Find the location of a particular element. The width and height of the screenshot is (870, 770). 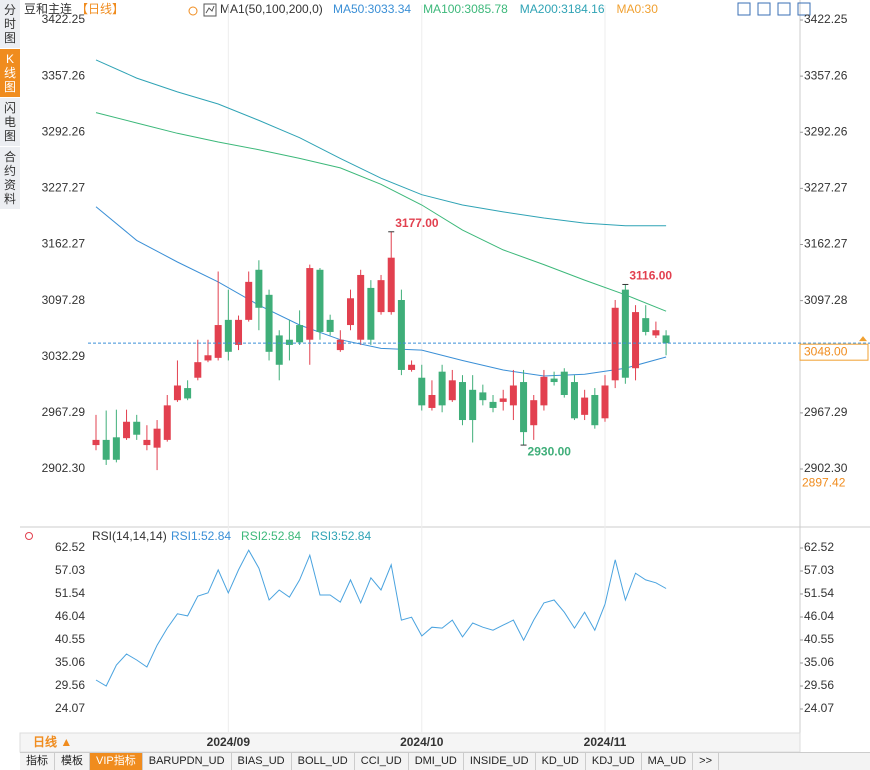

y-tick-label: 62.52 is located at coordinates (70, 547).